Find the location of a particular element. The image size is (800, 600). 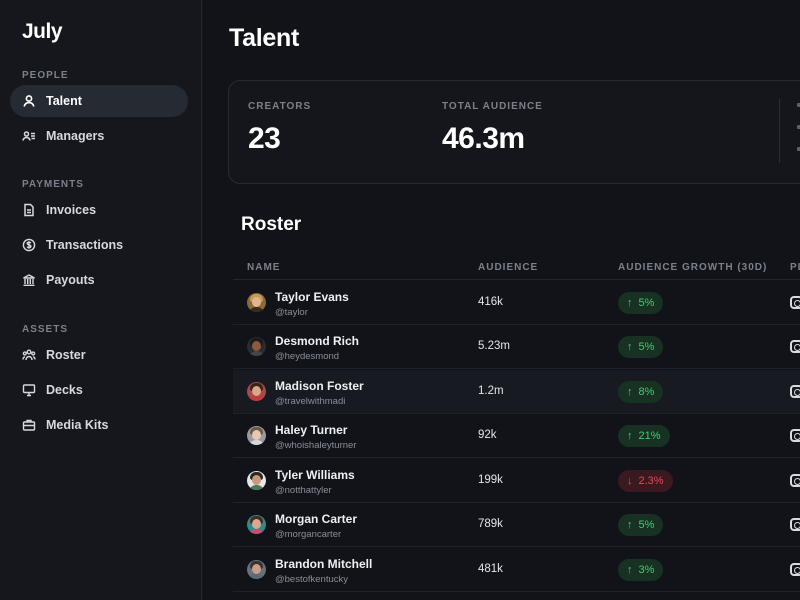

creator-name: Taylor Evans is located at coordinates (312, 297).